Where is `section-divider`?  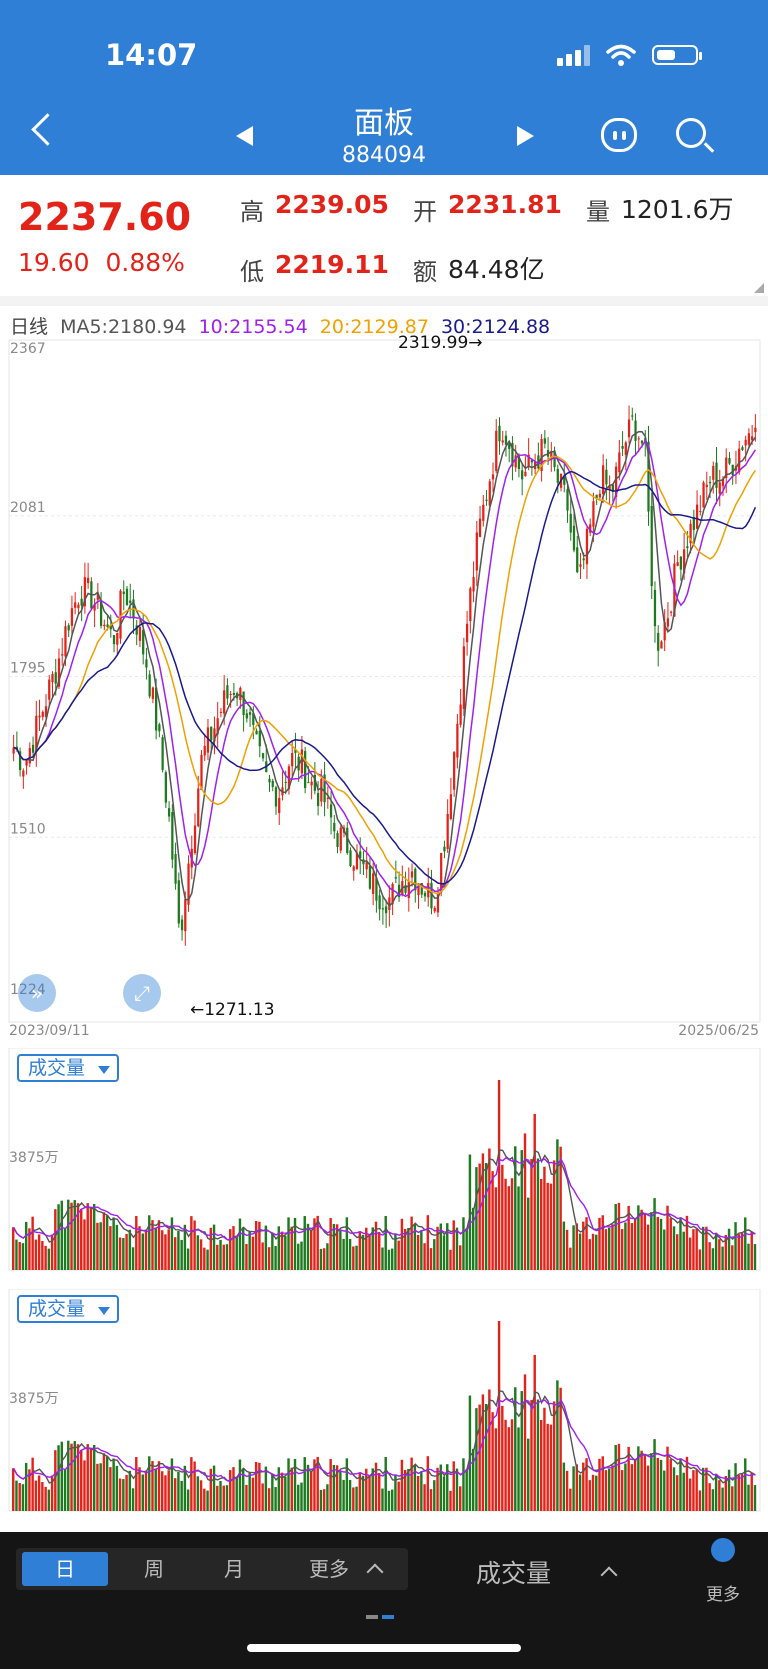 section-divider is located at coordinates (384, 301).